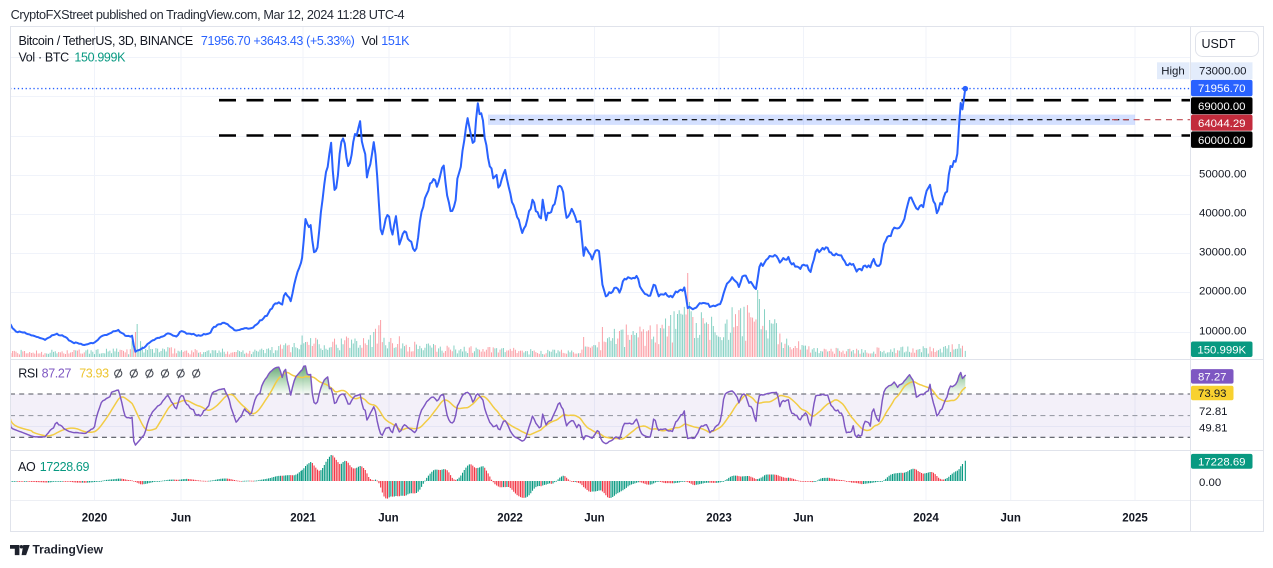 This screenshot has height=568, width=1273. I want to click on svg-text: 10000.00, so click(1223, 332).